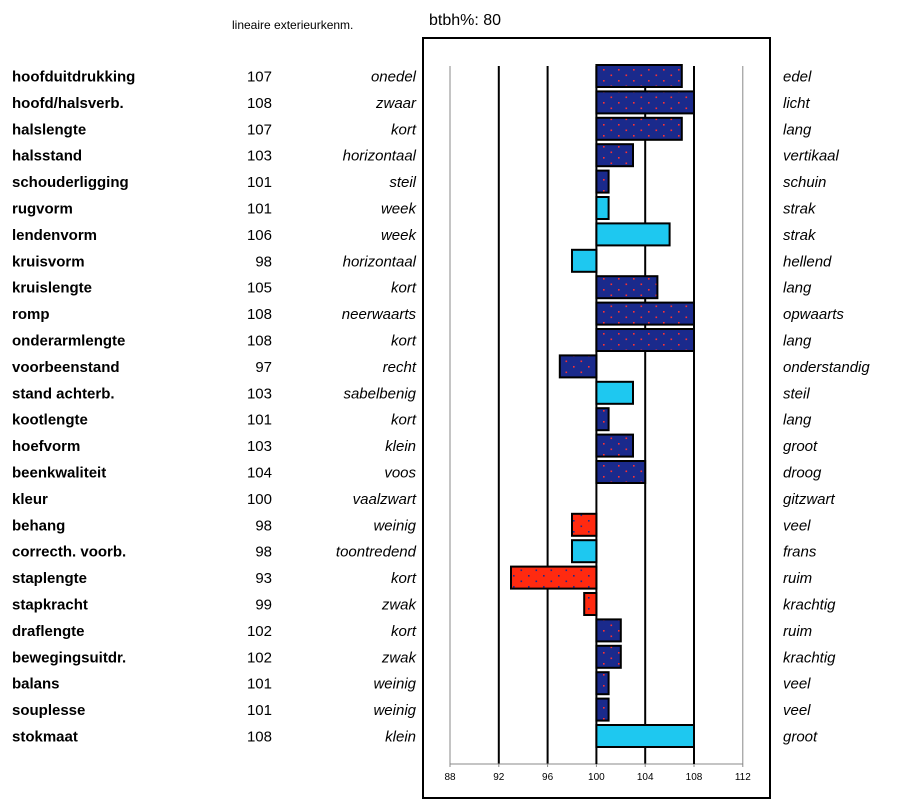 This screenshot has width=898, height=805. I want to click on high-descriptor: steil, so click(796, 393).